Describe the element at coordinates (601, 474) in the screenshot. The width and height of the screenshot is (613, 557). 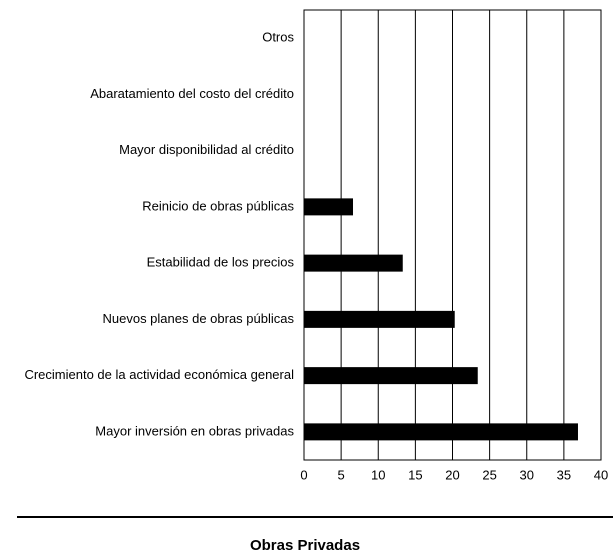
I see `x-tick-label: 40` at that location.